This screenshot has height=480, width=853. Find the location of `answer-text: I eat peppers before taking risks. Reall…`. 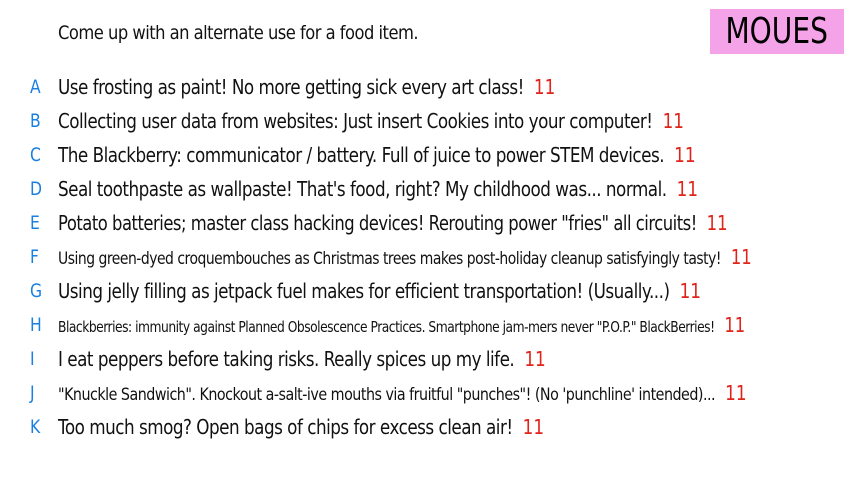

answer-text: I eat peppers before taking risks. Reall… is located at coordinates (286, 359).